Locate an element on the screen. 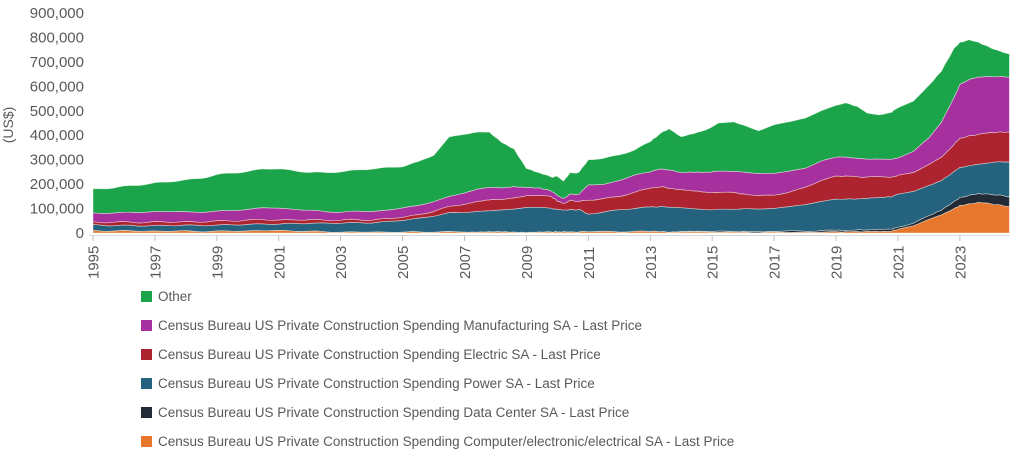 The width and height of the screenshot is (1017, 464). y-axis-label: 300,000 is located at coordinates (57, 160).